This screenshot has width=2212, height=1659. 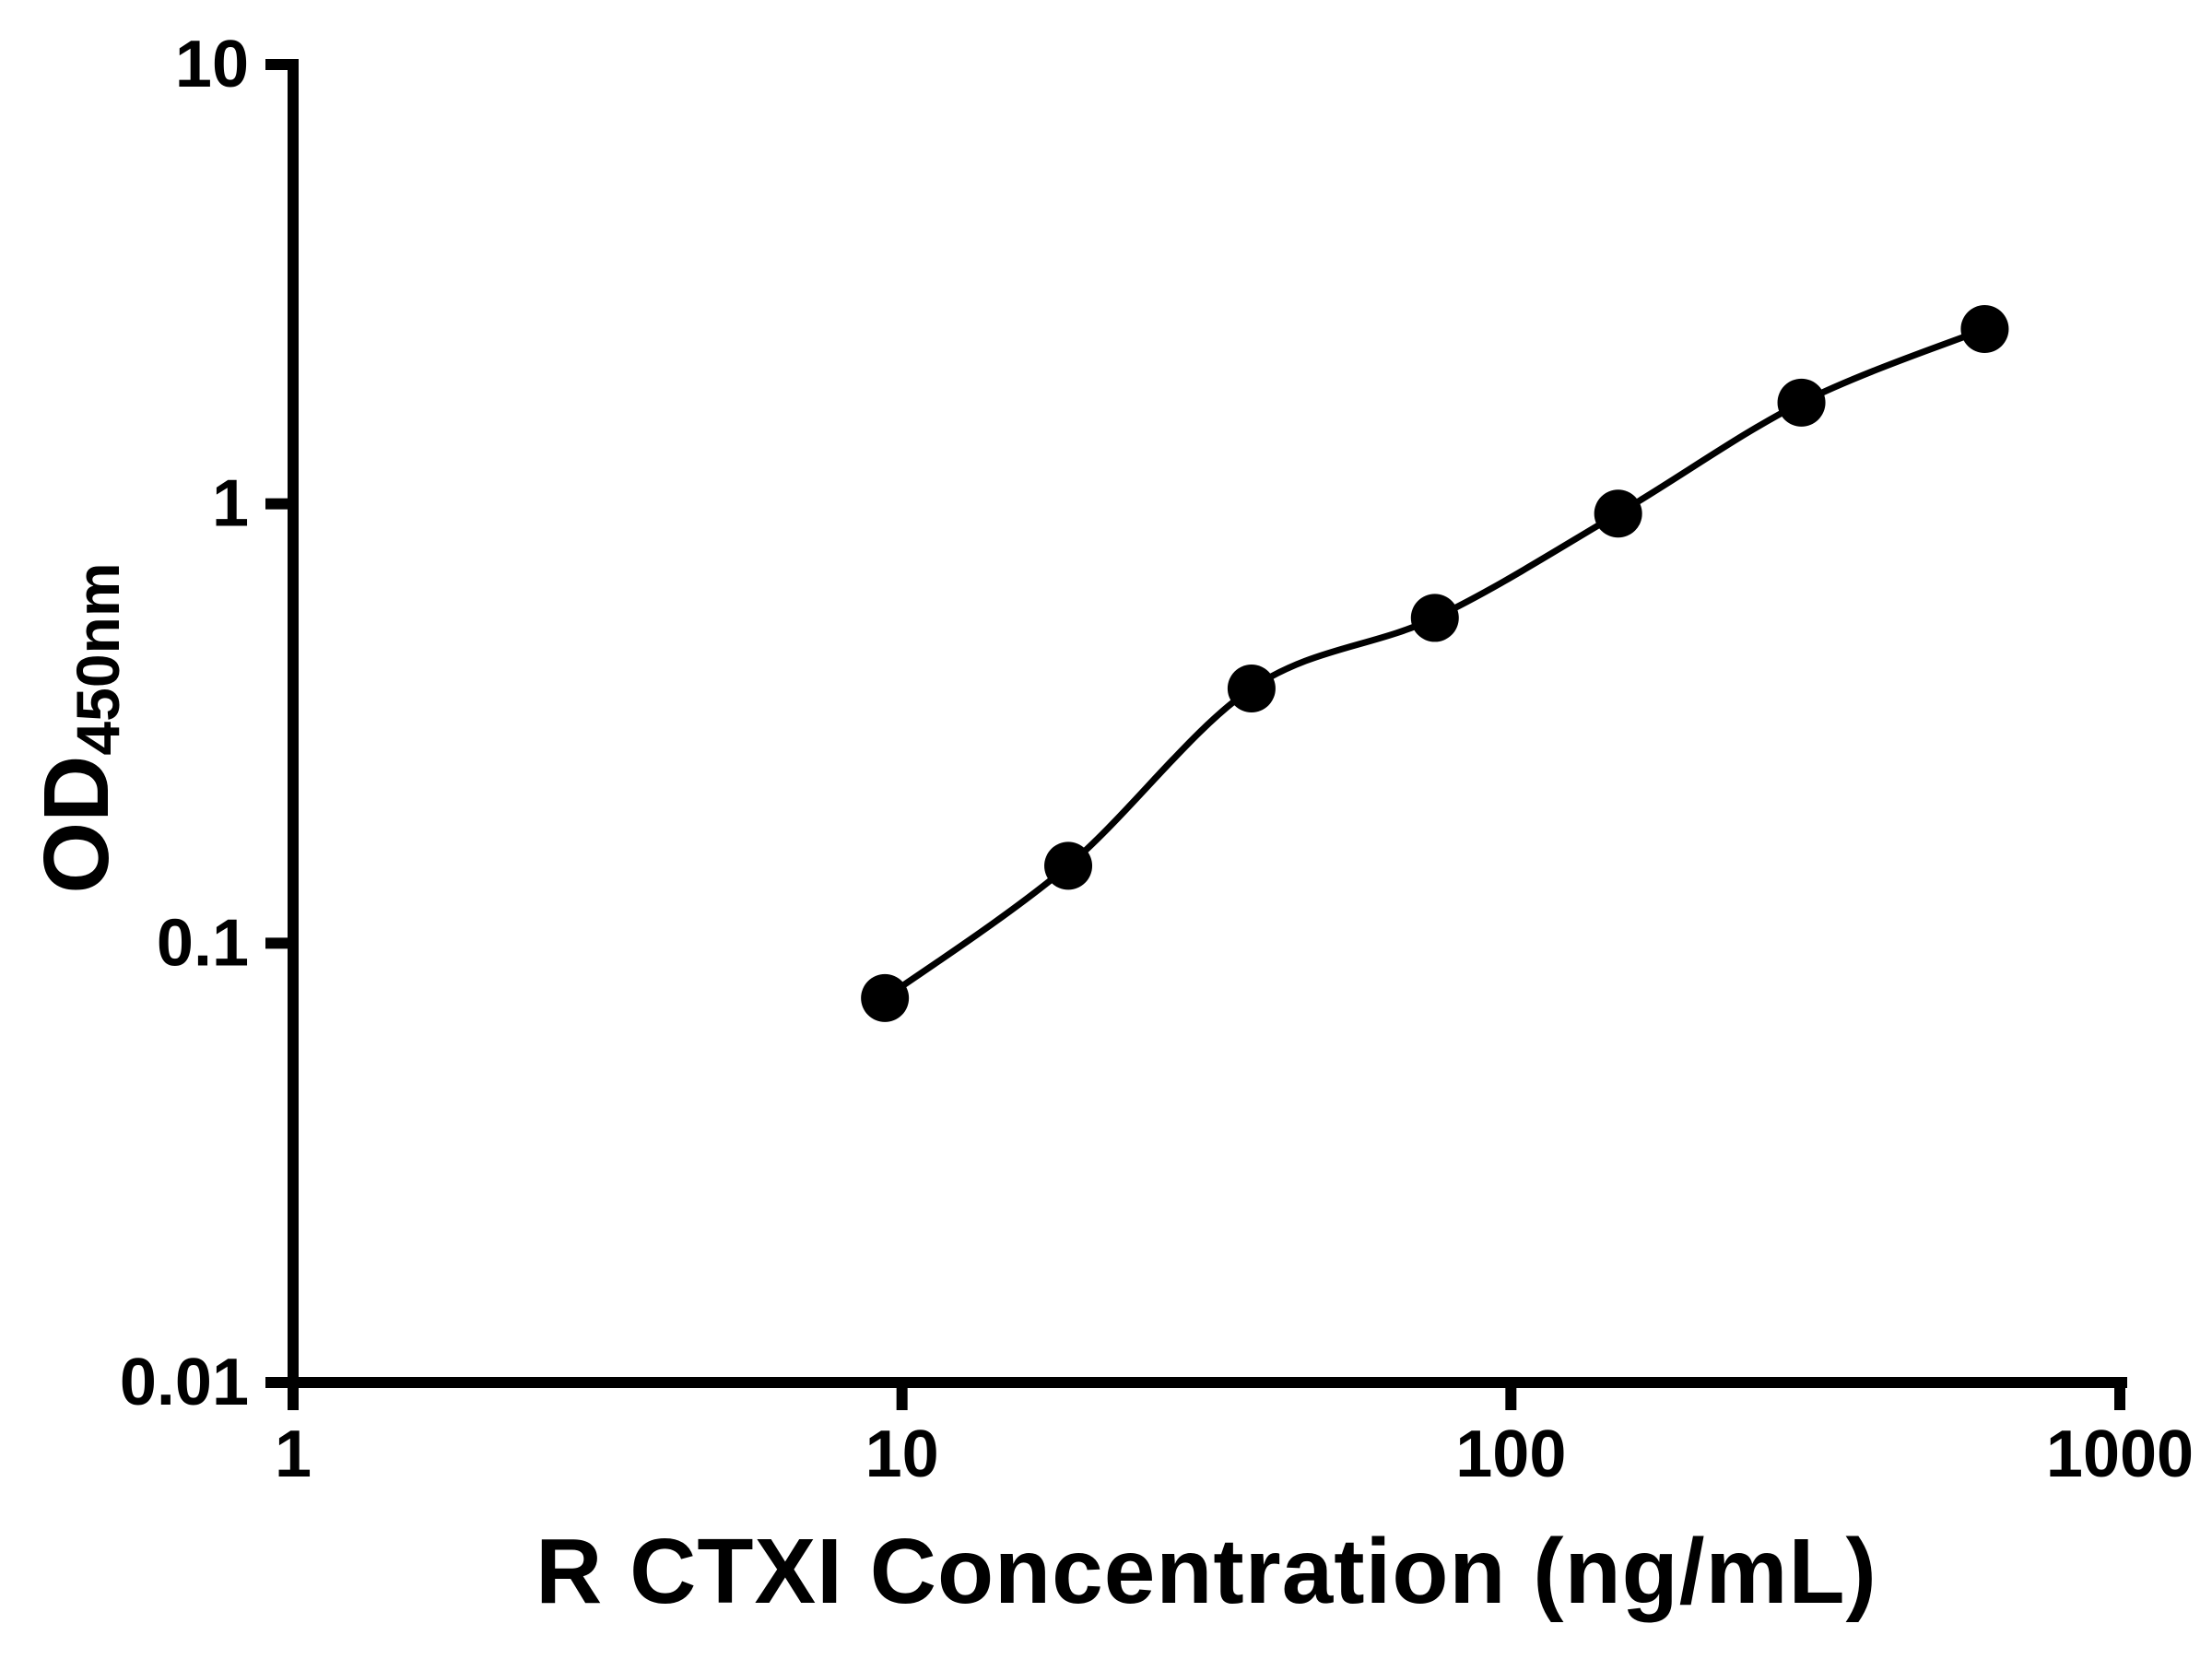 I want to click on y-axis-title: OD450nm, so click(x=78, y=727).